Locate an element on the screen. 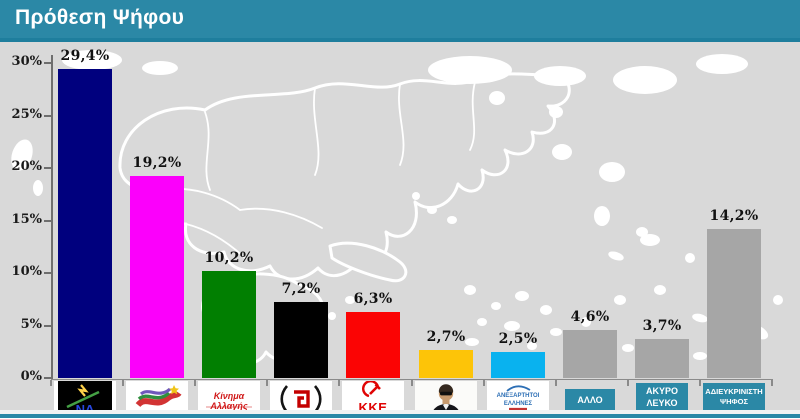 The image size is (800, 419). x-axis-line is located at coordinates (412, 379).